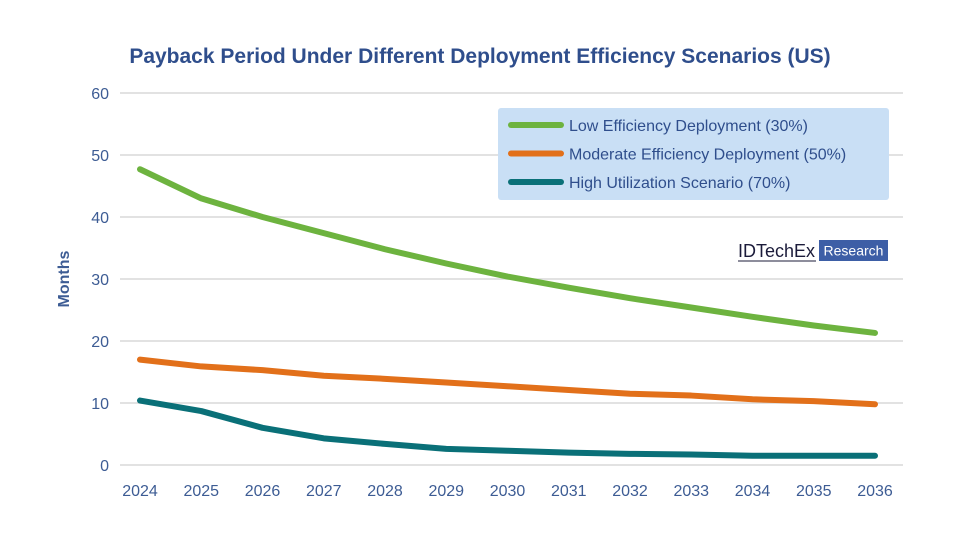 This screenshot has height=540, width=960. What do you see at coordinates (753, 491) in the screenshot?
I see `x-tick-label: 2034` at bounding box center [753, 491].